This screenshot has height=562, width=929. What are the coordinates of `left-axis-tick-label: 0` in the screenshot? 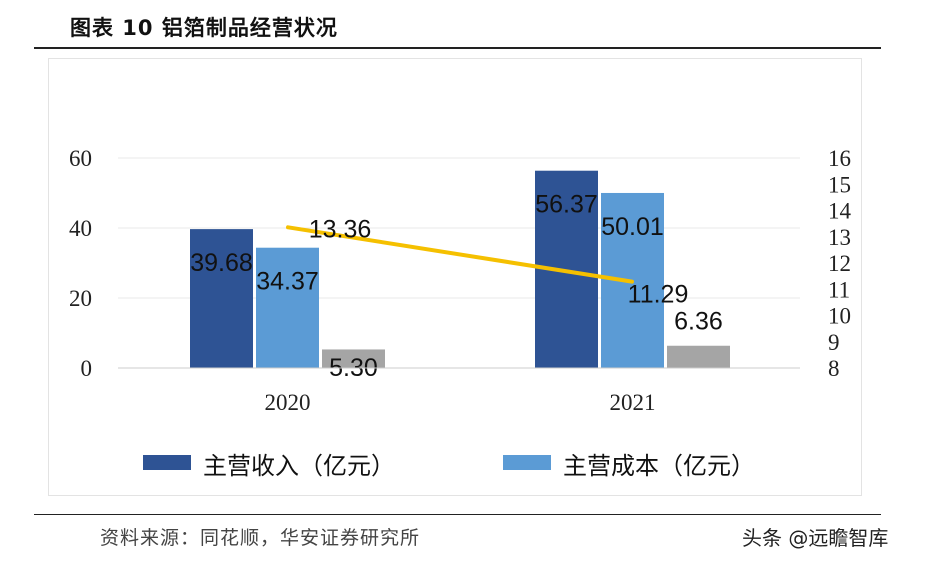 It's located at (87, 368).